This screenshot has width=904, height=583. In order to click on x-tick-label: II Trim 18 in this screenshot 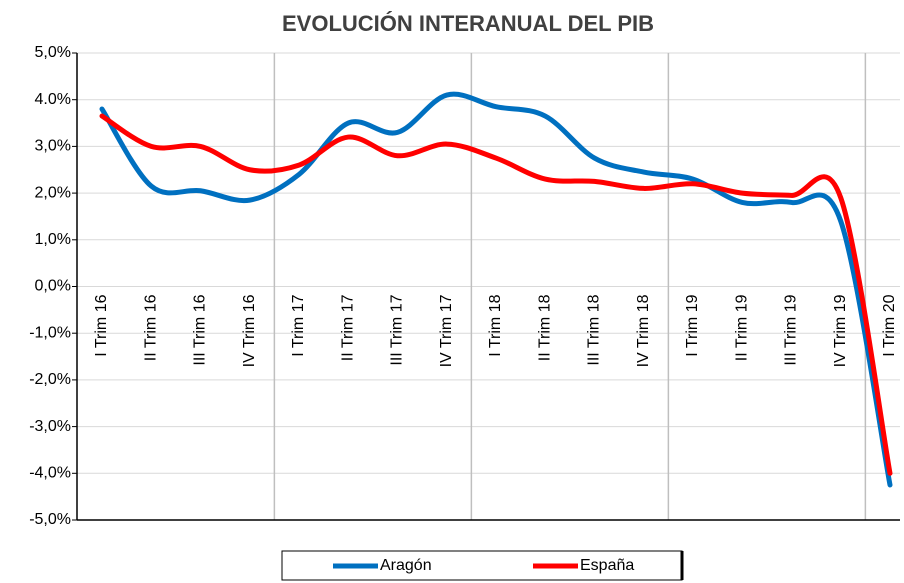, I will do `click(544, 327)`.